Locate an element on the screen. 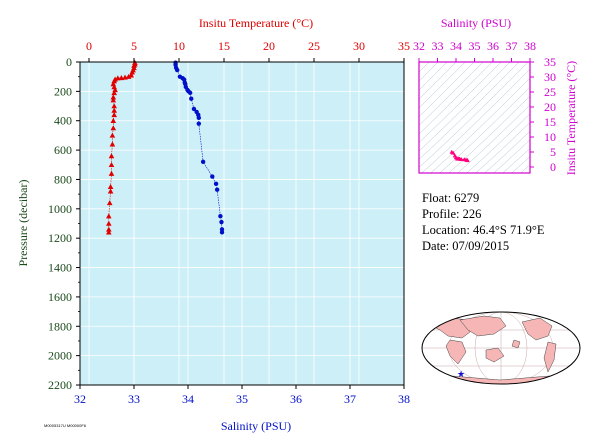 The width and height of the screenshot is (601, 448). temperature-points is located at coordinates (122, 147).